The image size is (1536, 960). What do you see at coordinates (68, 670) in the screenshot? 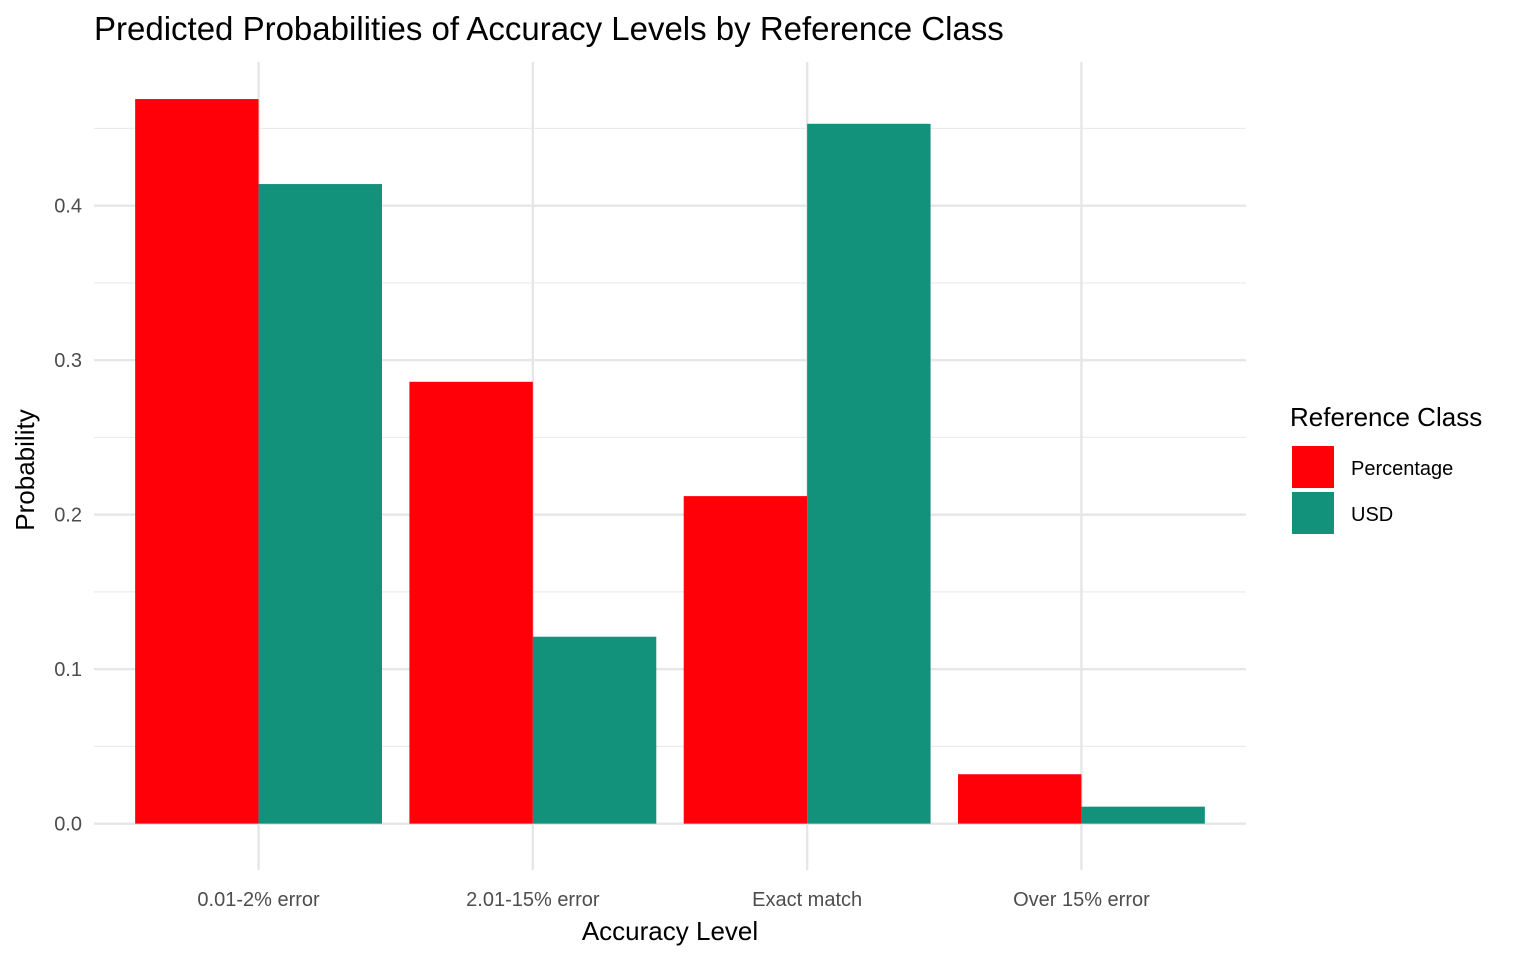
I see `y-tick-label: 0.1` at bounding box center [68, 670].